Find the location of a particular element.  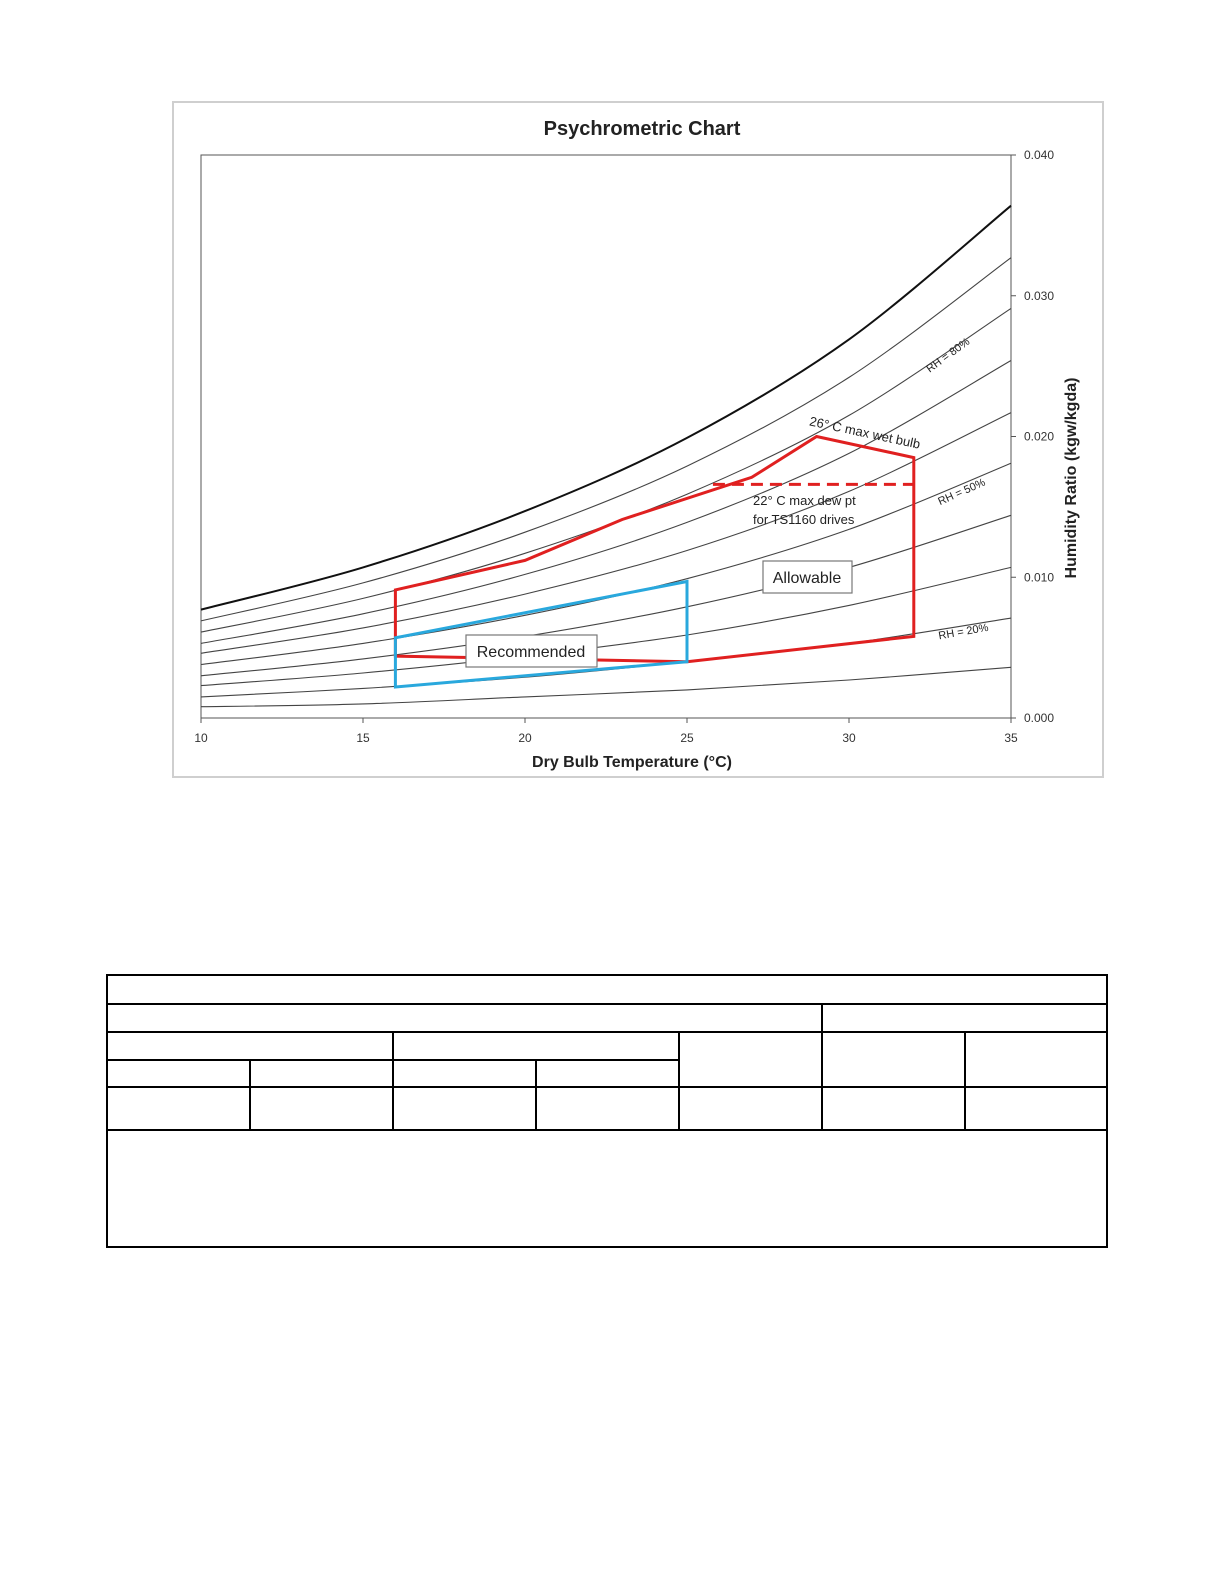

recommended-label: Recommended is located at coordinates (531, 652).